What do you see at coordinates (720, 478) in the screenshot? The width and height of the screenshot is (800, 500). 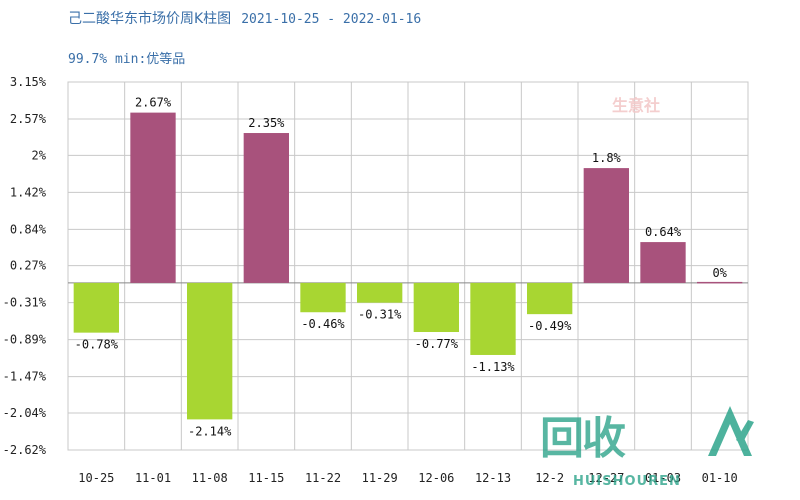 I see `x-tick-label: 01-10` at bounding box center [720, 478].